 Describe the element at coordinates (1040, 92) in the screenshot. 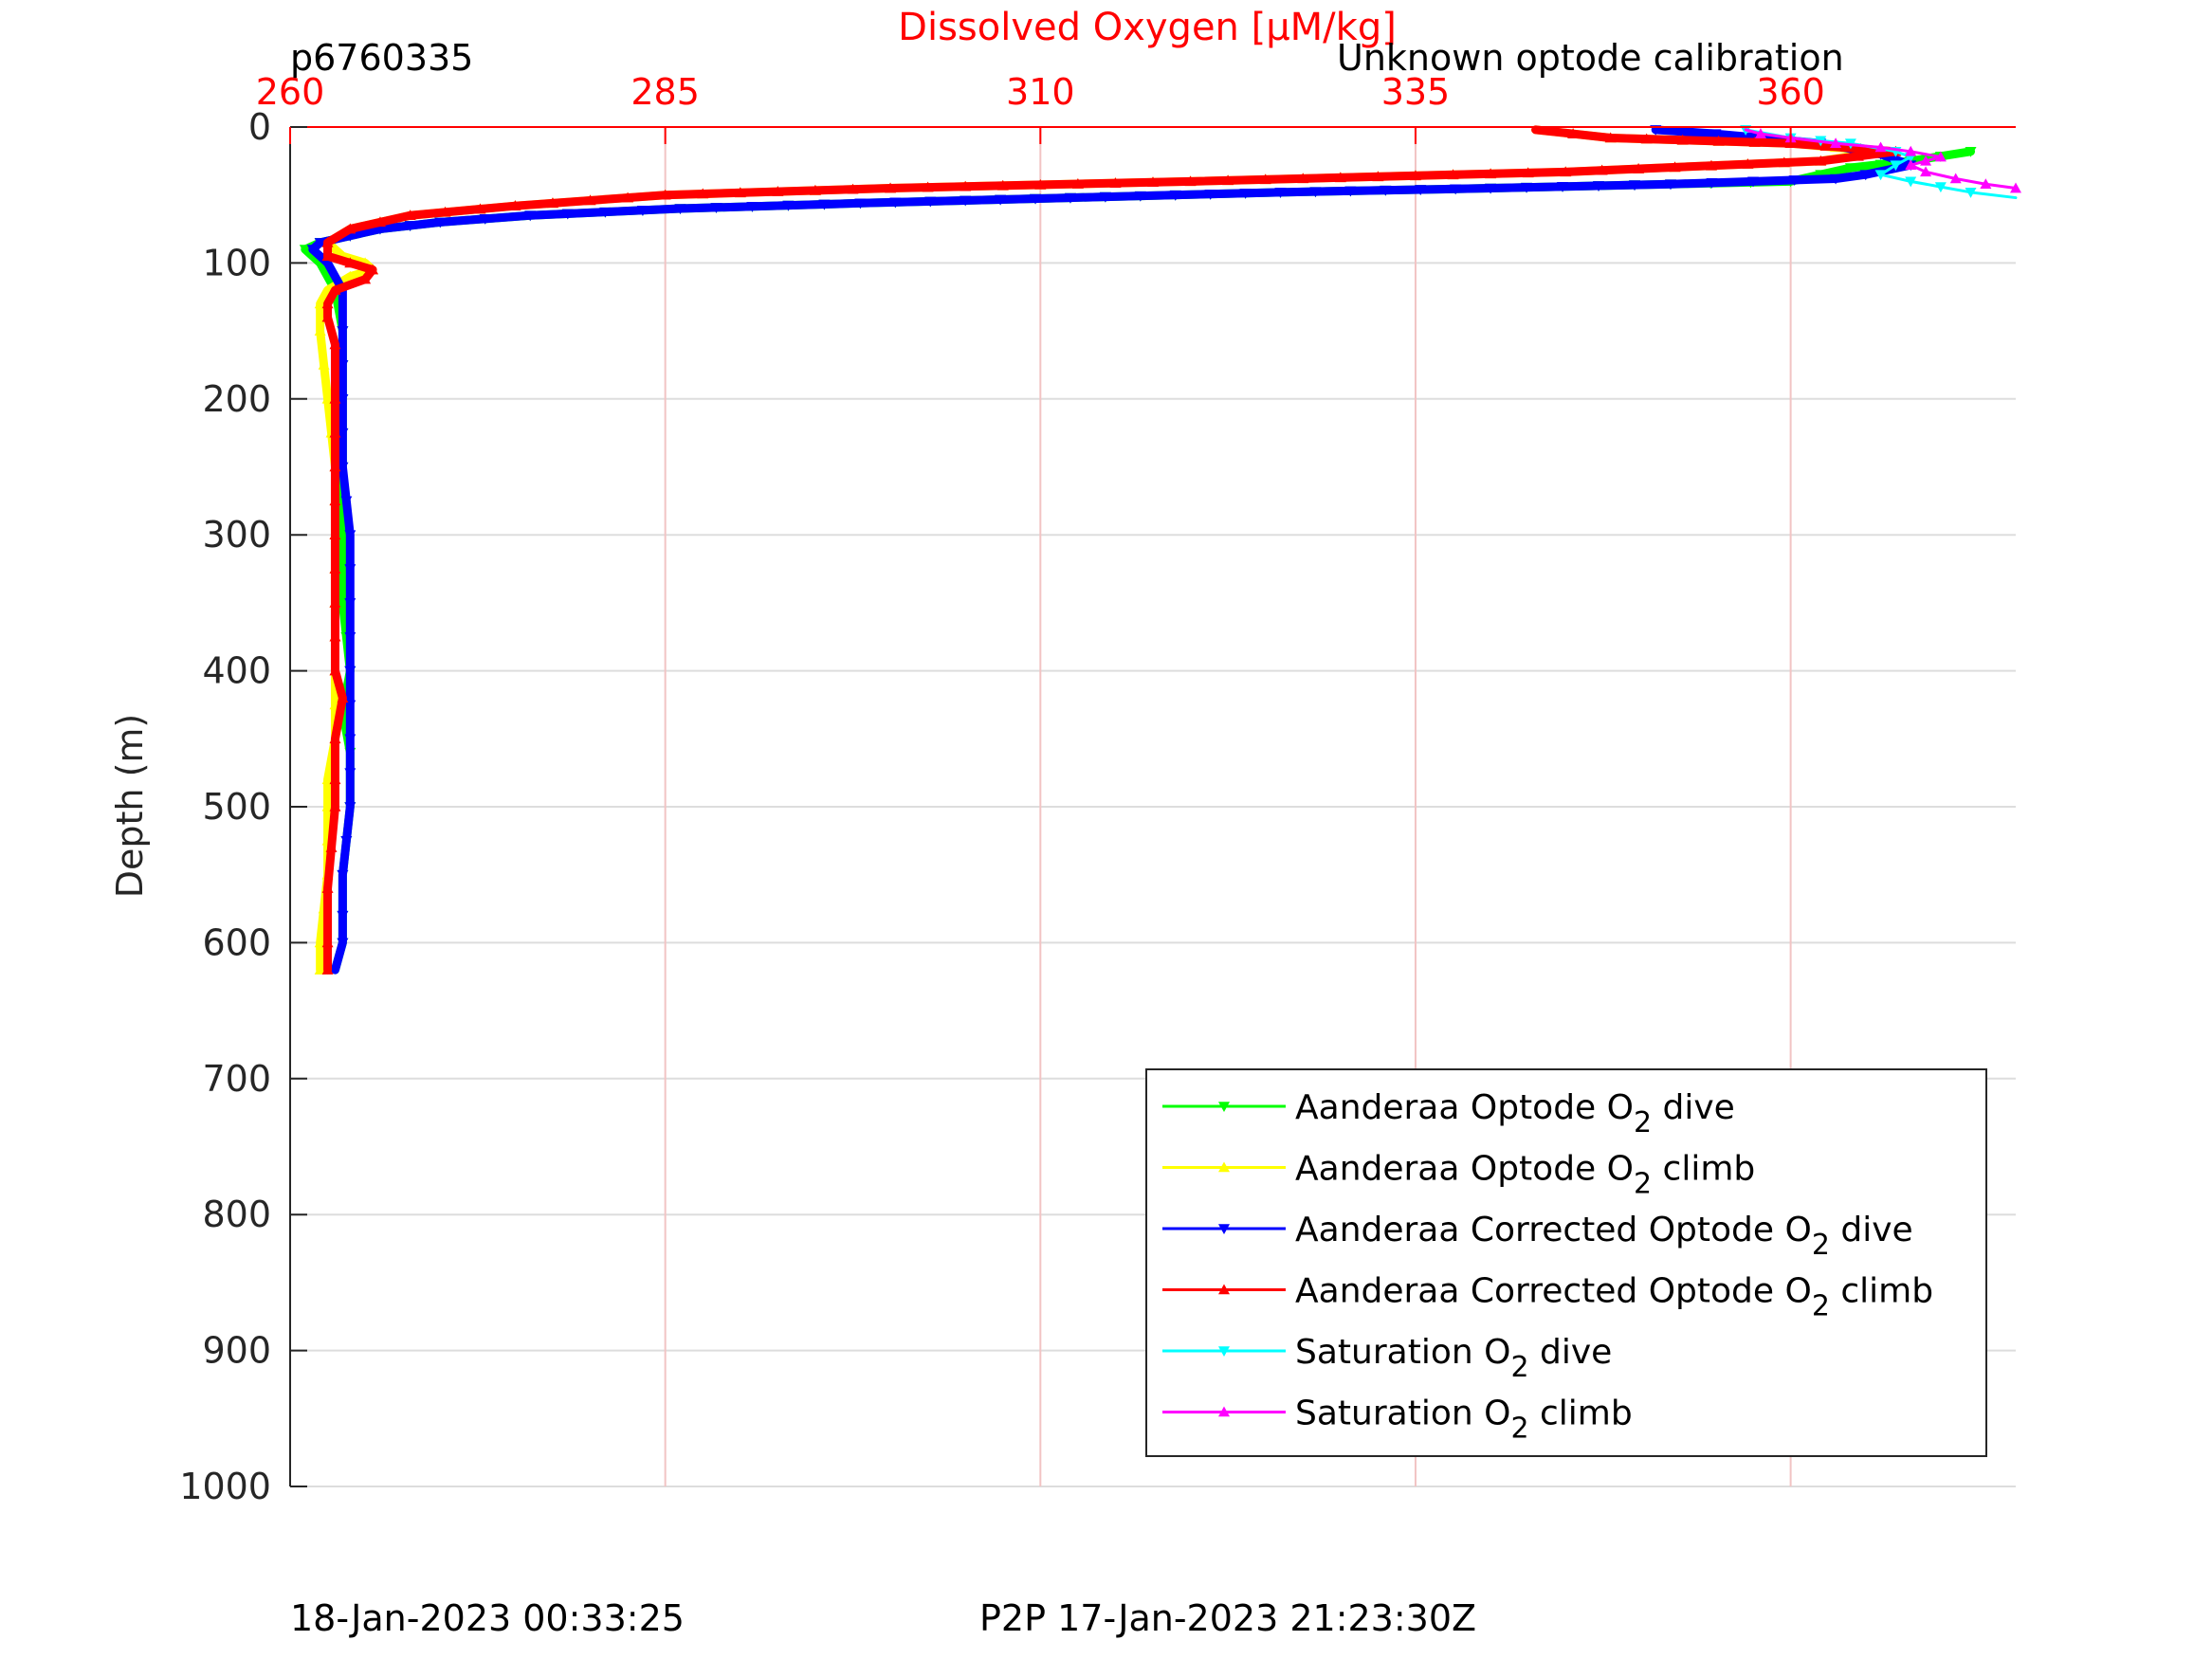

I see `x-tick-label: 310` at that location.